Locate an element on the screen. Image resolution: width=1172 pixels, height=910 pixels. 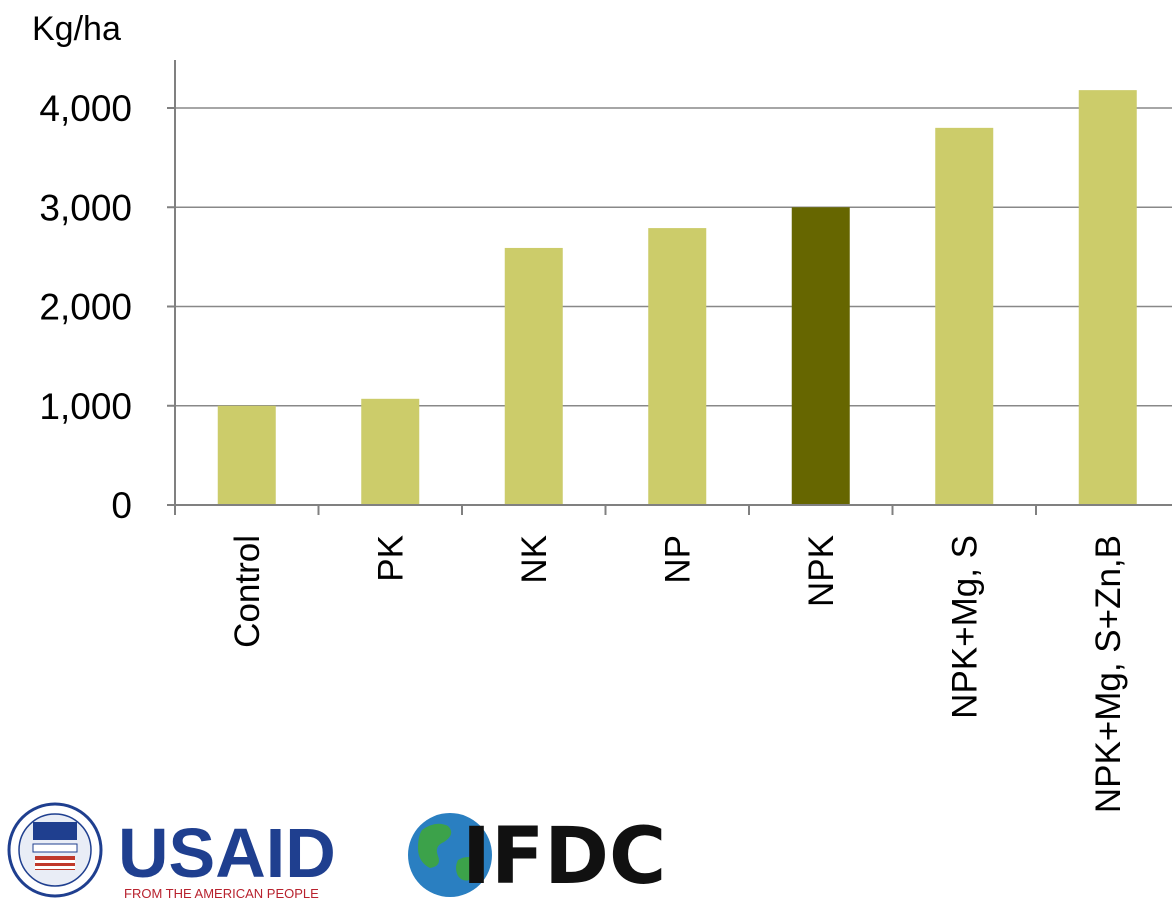
usaid-seal-icon is located at coordinates (55, 850).